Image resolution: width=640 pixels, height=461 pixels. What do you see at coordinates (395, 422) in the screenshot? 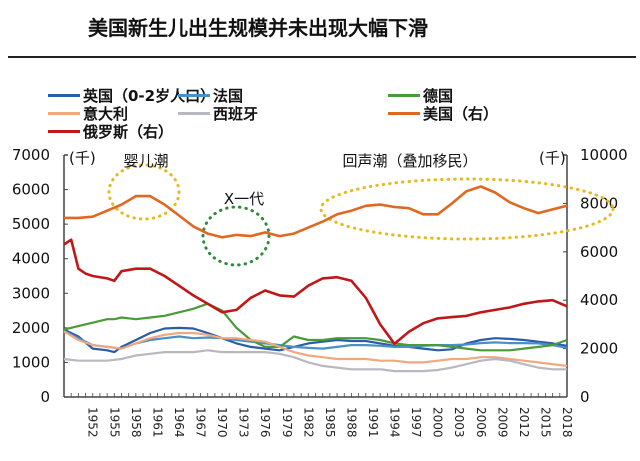
I see `x-tick-label: 1994` at bounding box center [395, 422].